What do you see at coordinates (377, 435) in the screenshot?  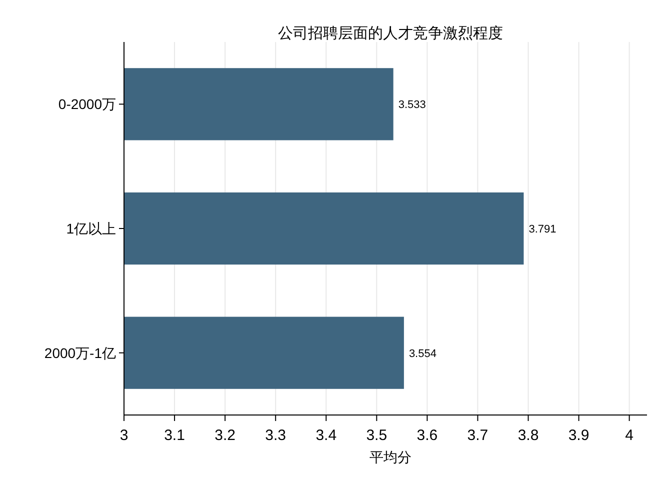 I see `x-tick-label: 3.5` at bounding box center [377, 435].